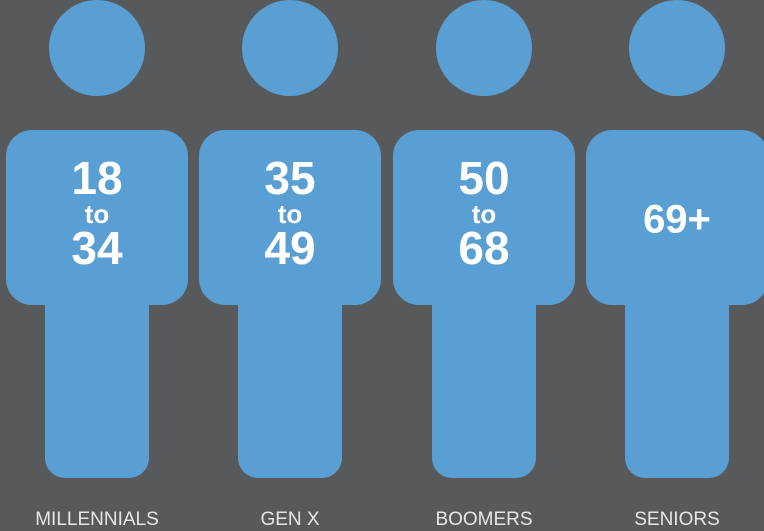 The width and height of the screenshot is (764, 531). Describe the element at coordinates (677, 519) in the screenshot. I see `generation-label: SENIORS` at that location.